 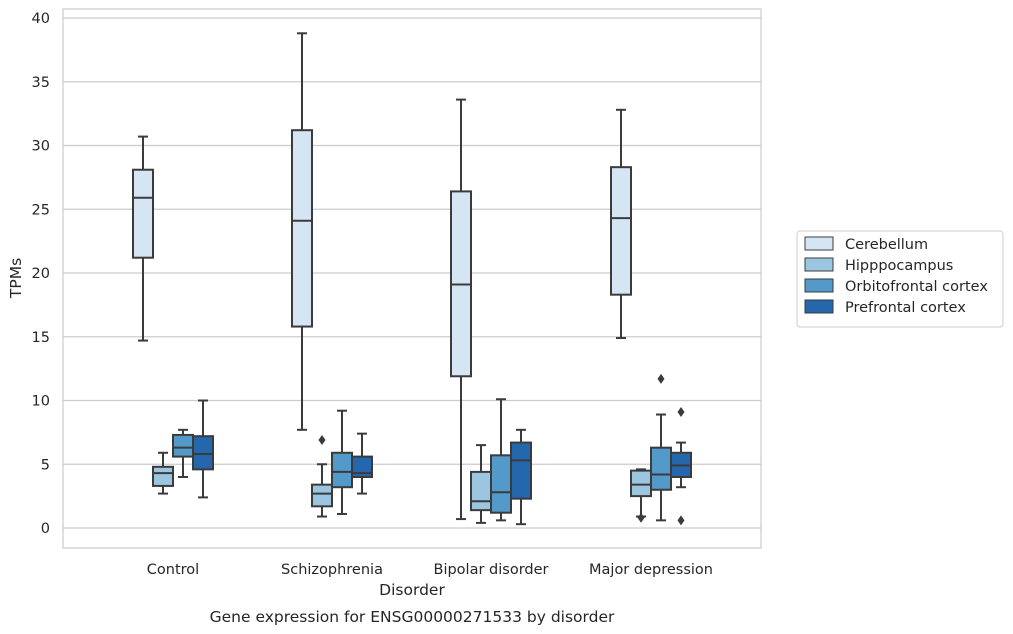 I want to click on legend-label: Orbitofrontal cortex, so click(x=916, y=287).